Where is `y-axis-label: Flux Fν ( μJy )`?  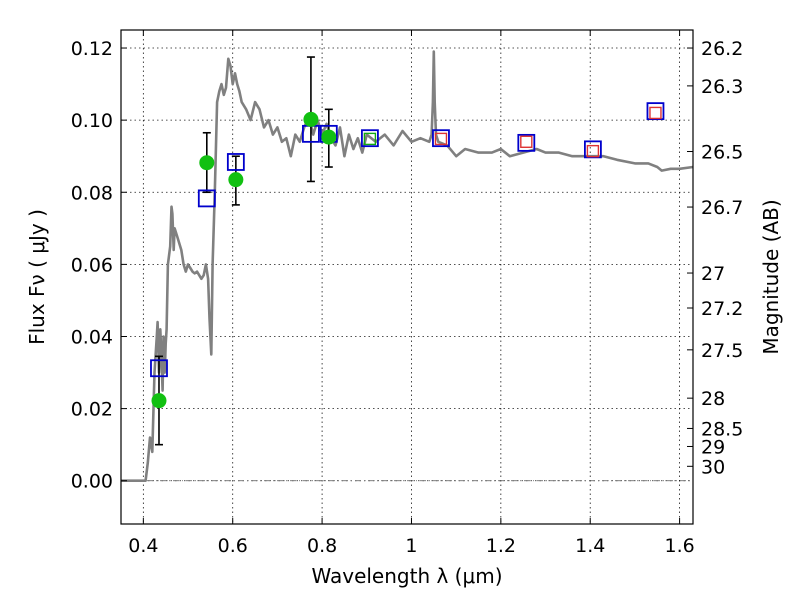
y-axis-label: Flux Fν ( μJy ) is located at coordinates (37, 277).